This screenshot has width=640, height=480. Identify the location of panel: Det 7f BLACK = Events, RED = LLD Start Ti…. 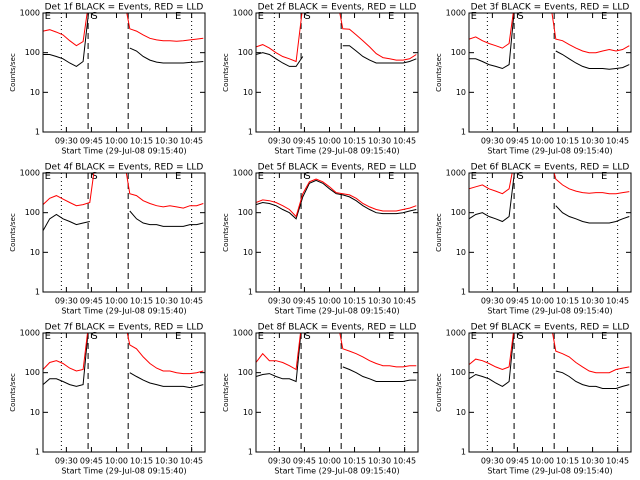
(107, 399).